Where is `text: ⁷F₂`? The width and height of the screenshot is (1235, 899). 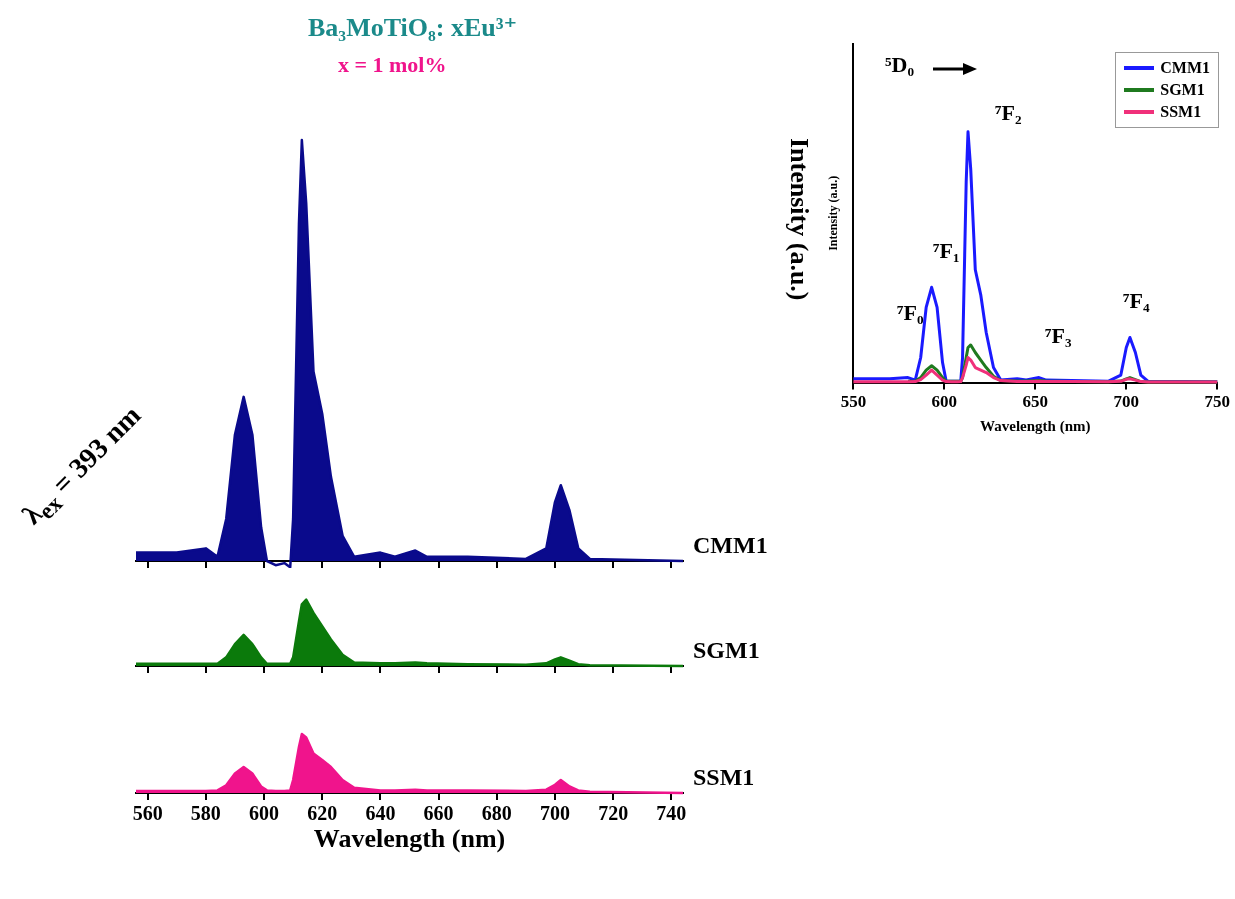 text: ⁷F₂ is located at coordinates (1008, 113).